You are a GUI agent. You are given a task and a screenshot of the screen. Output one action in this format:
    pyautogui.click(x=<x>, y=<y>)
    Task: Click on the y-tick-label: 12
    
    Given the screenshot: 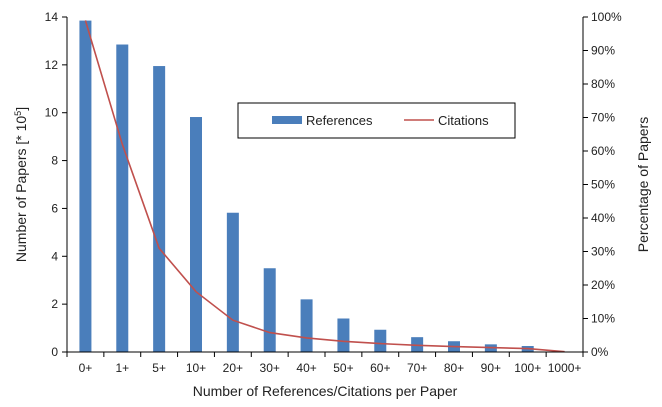 What is the action you would take?
    pyautogui.click(x=52, y=65)
    